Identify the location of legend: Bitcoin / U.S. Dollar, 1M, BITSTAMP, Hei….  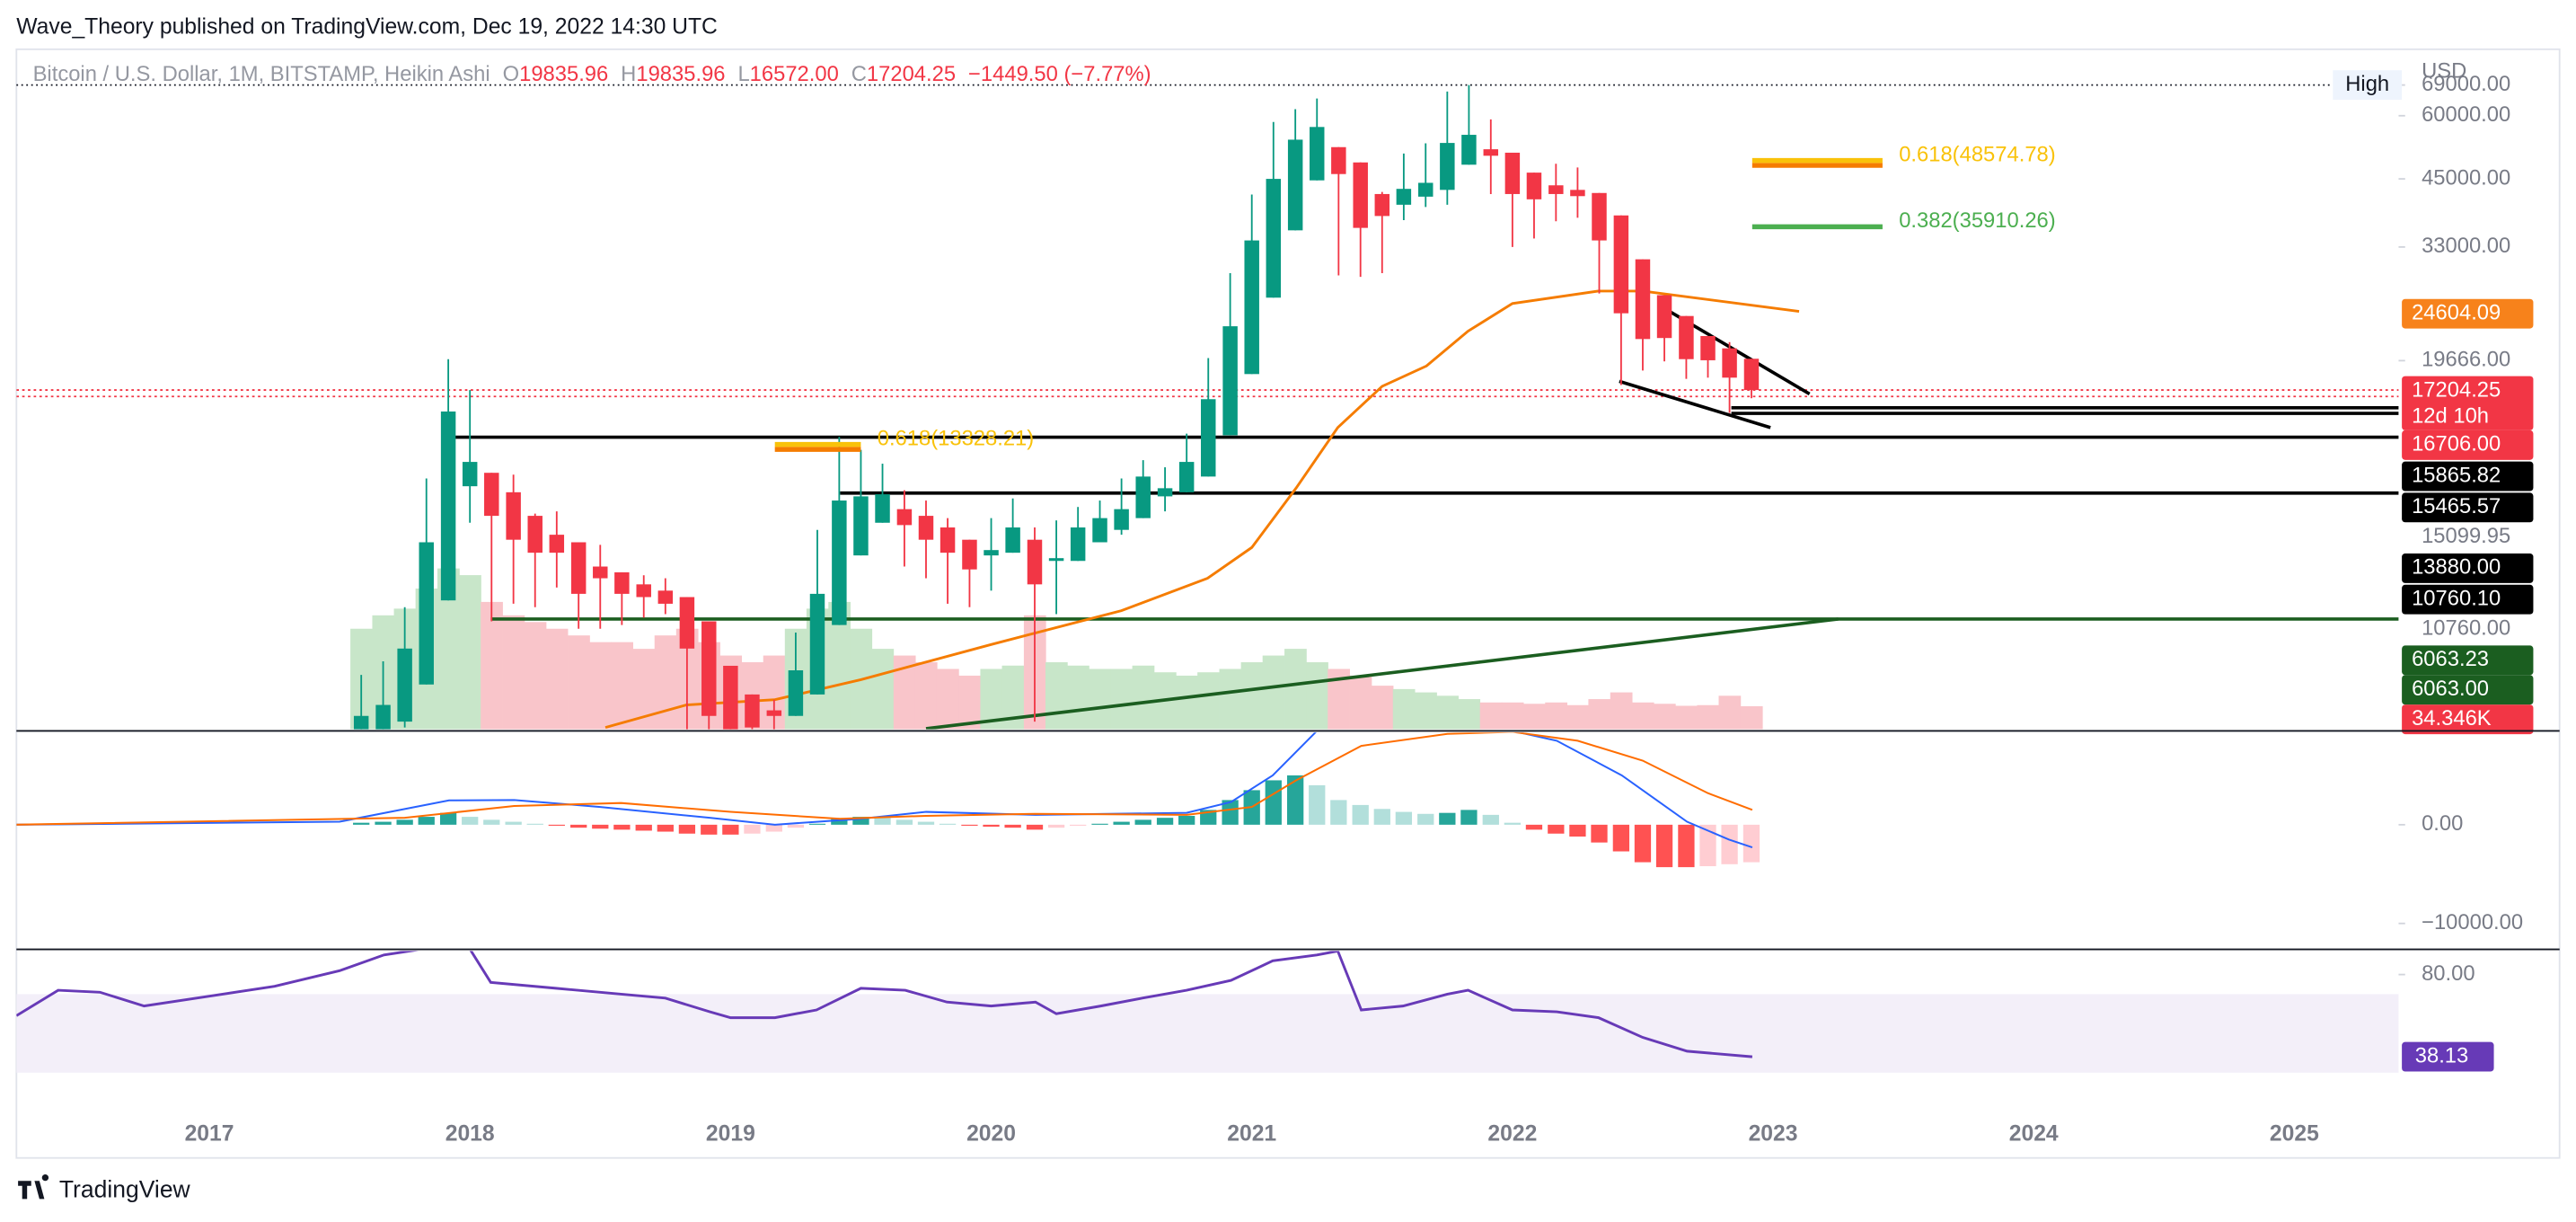
(592, 74).